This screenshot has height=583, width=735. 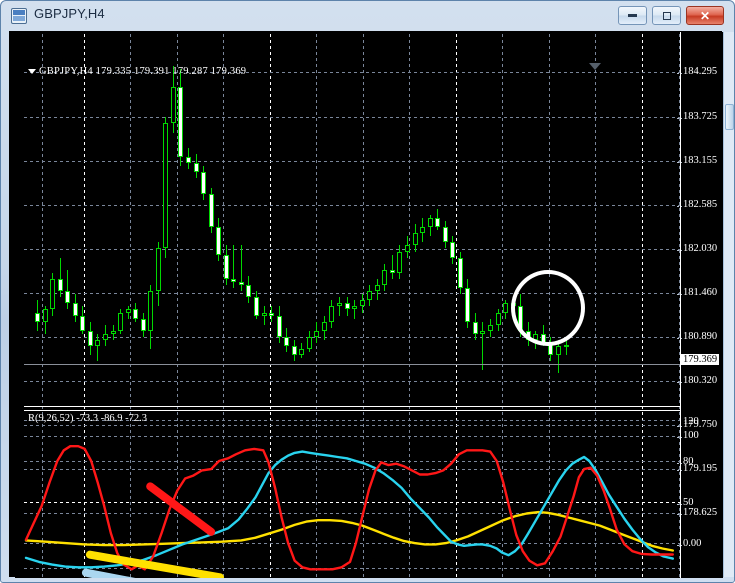 What do you see at coordinates (595, 66) in the screenshot?
I see `collapse-triangle-icon` at bounding box center [595, 66].